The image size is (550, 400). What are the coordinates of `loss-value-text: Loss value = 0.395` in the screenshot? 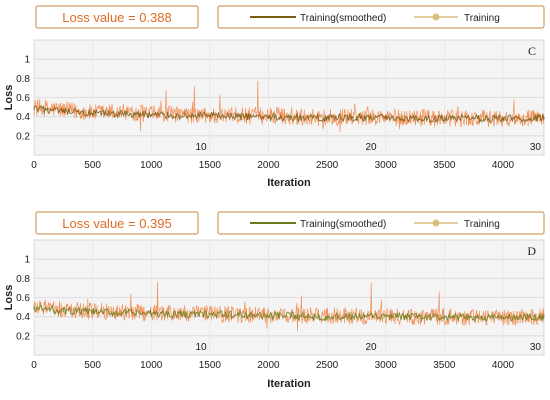 It's located at (117, 223).